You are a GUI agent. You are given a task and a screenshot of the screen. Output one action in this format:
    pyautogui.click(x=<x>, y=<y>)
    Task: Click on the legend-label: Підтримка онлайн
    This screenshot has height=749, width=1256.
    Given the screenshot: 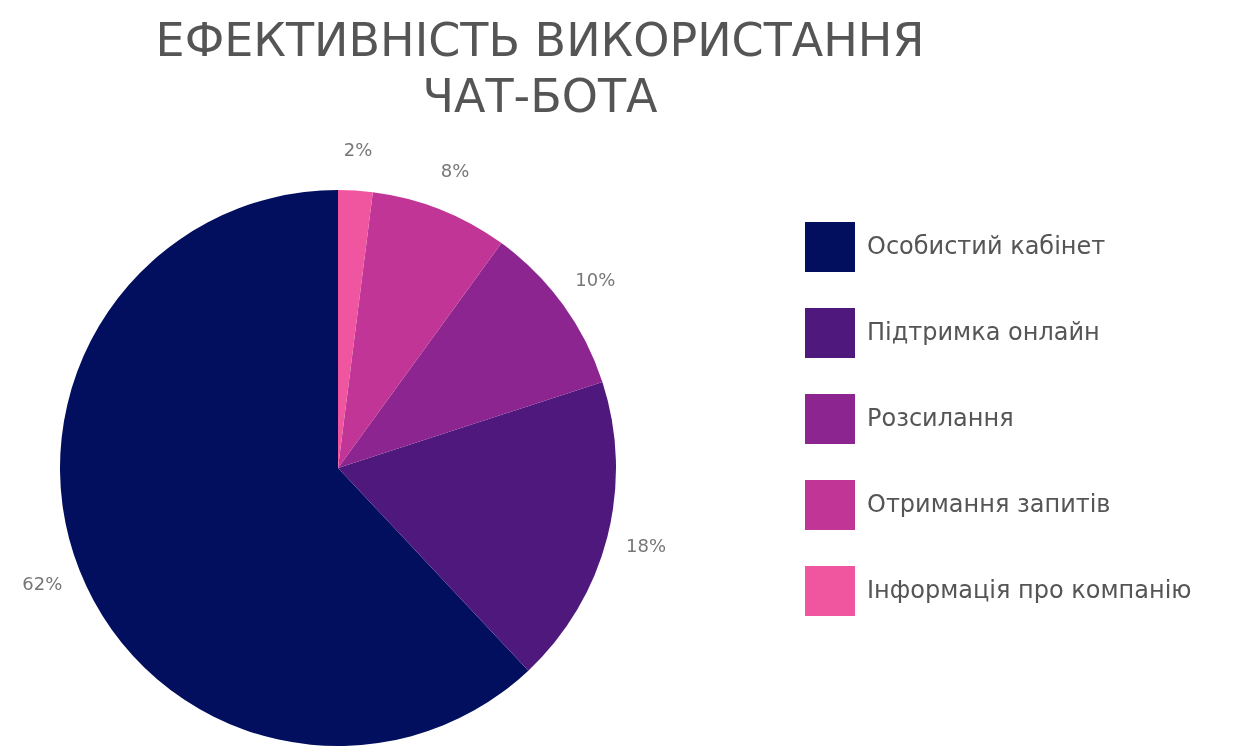 What is the action you would take?
    pyautogui.click(x=983, y=332)
    